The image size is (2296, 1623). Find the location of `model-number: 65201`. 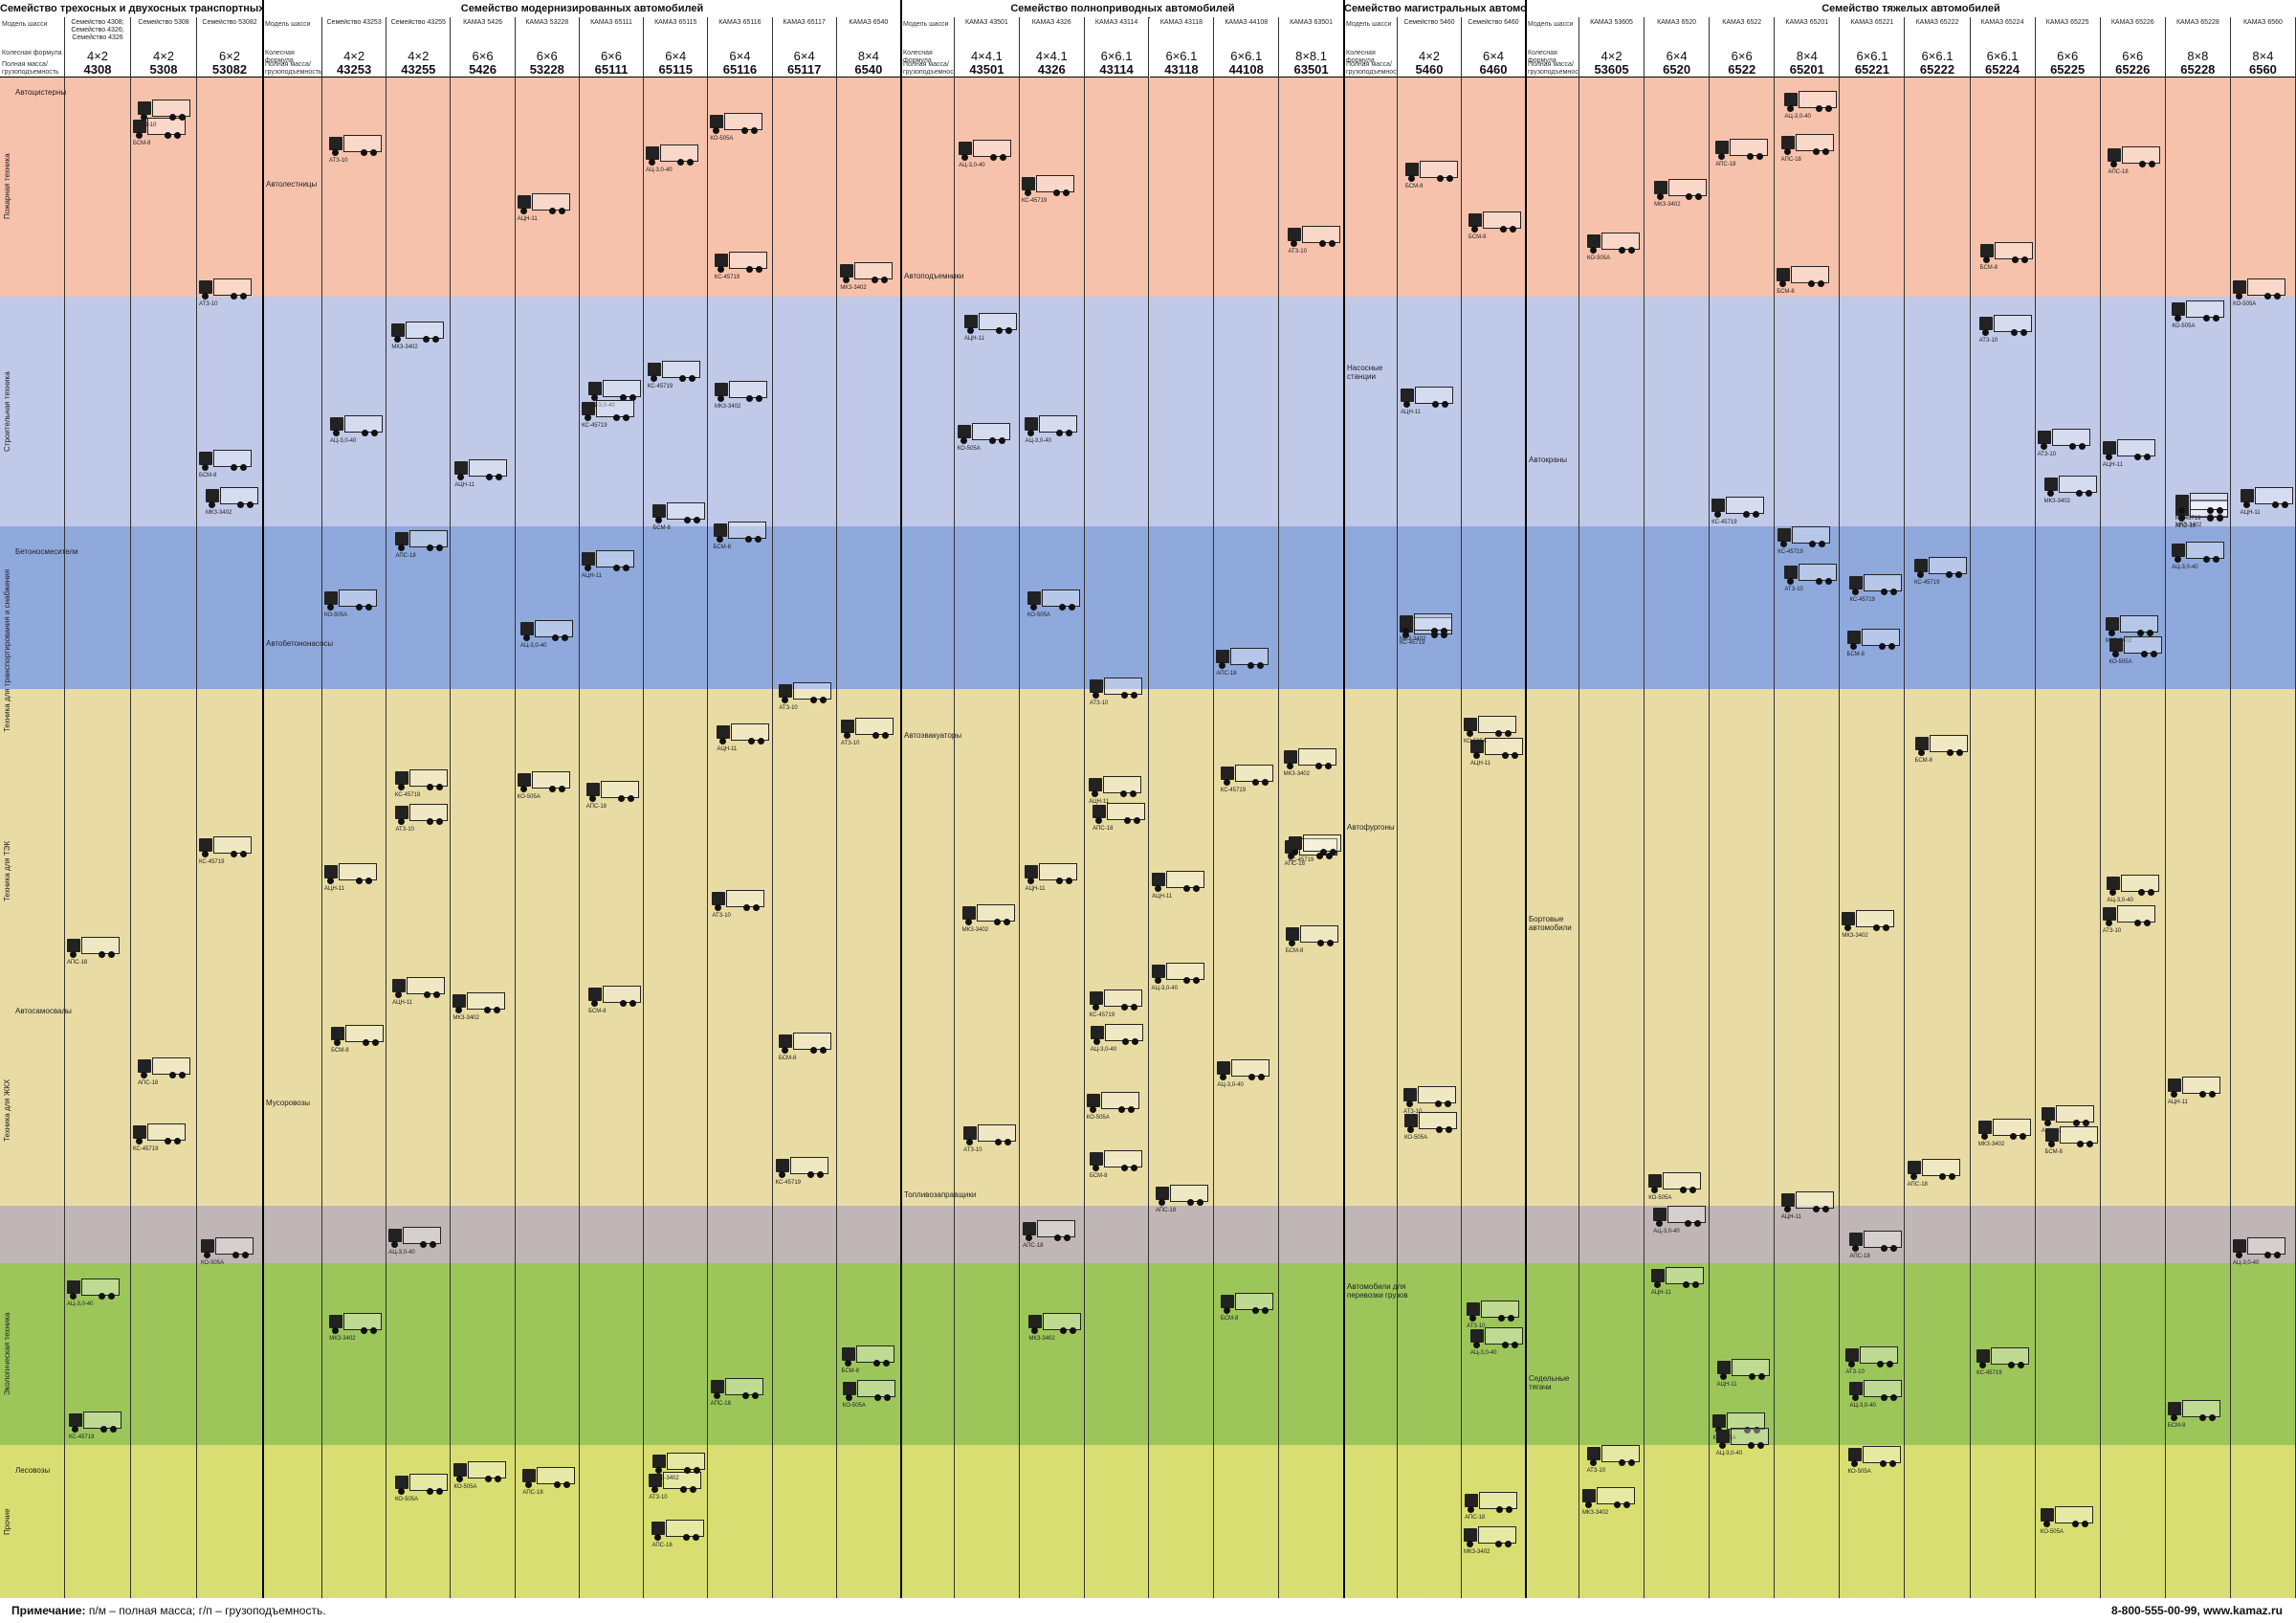

model-number: 65201 is located at coordinates (1806, 69).